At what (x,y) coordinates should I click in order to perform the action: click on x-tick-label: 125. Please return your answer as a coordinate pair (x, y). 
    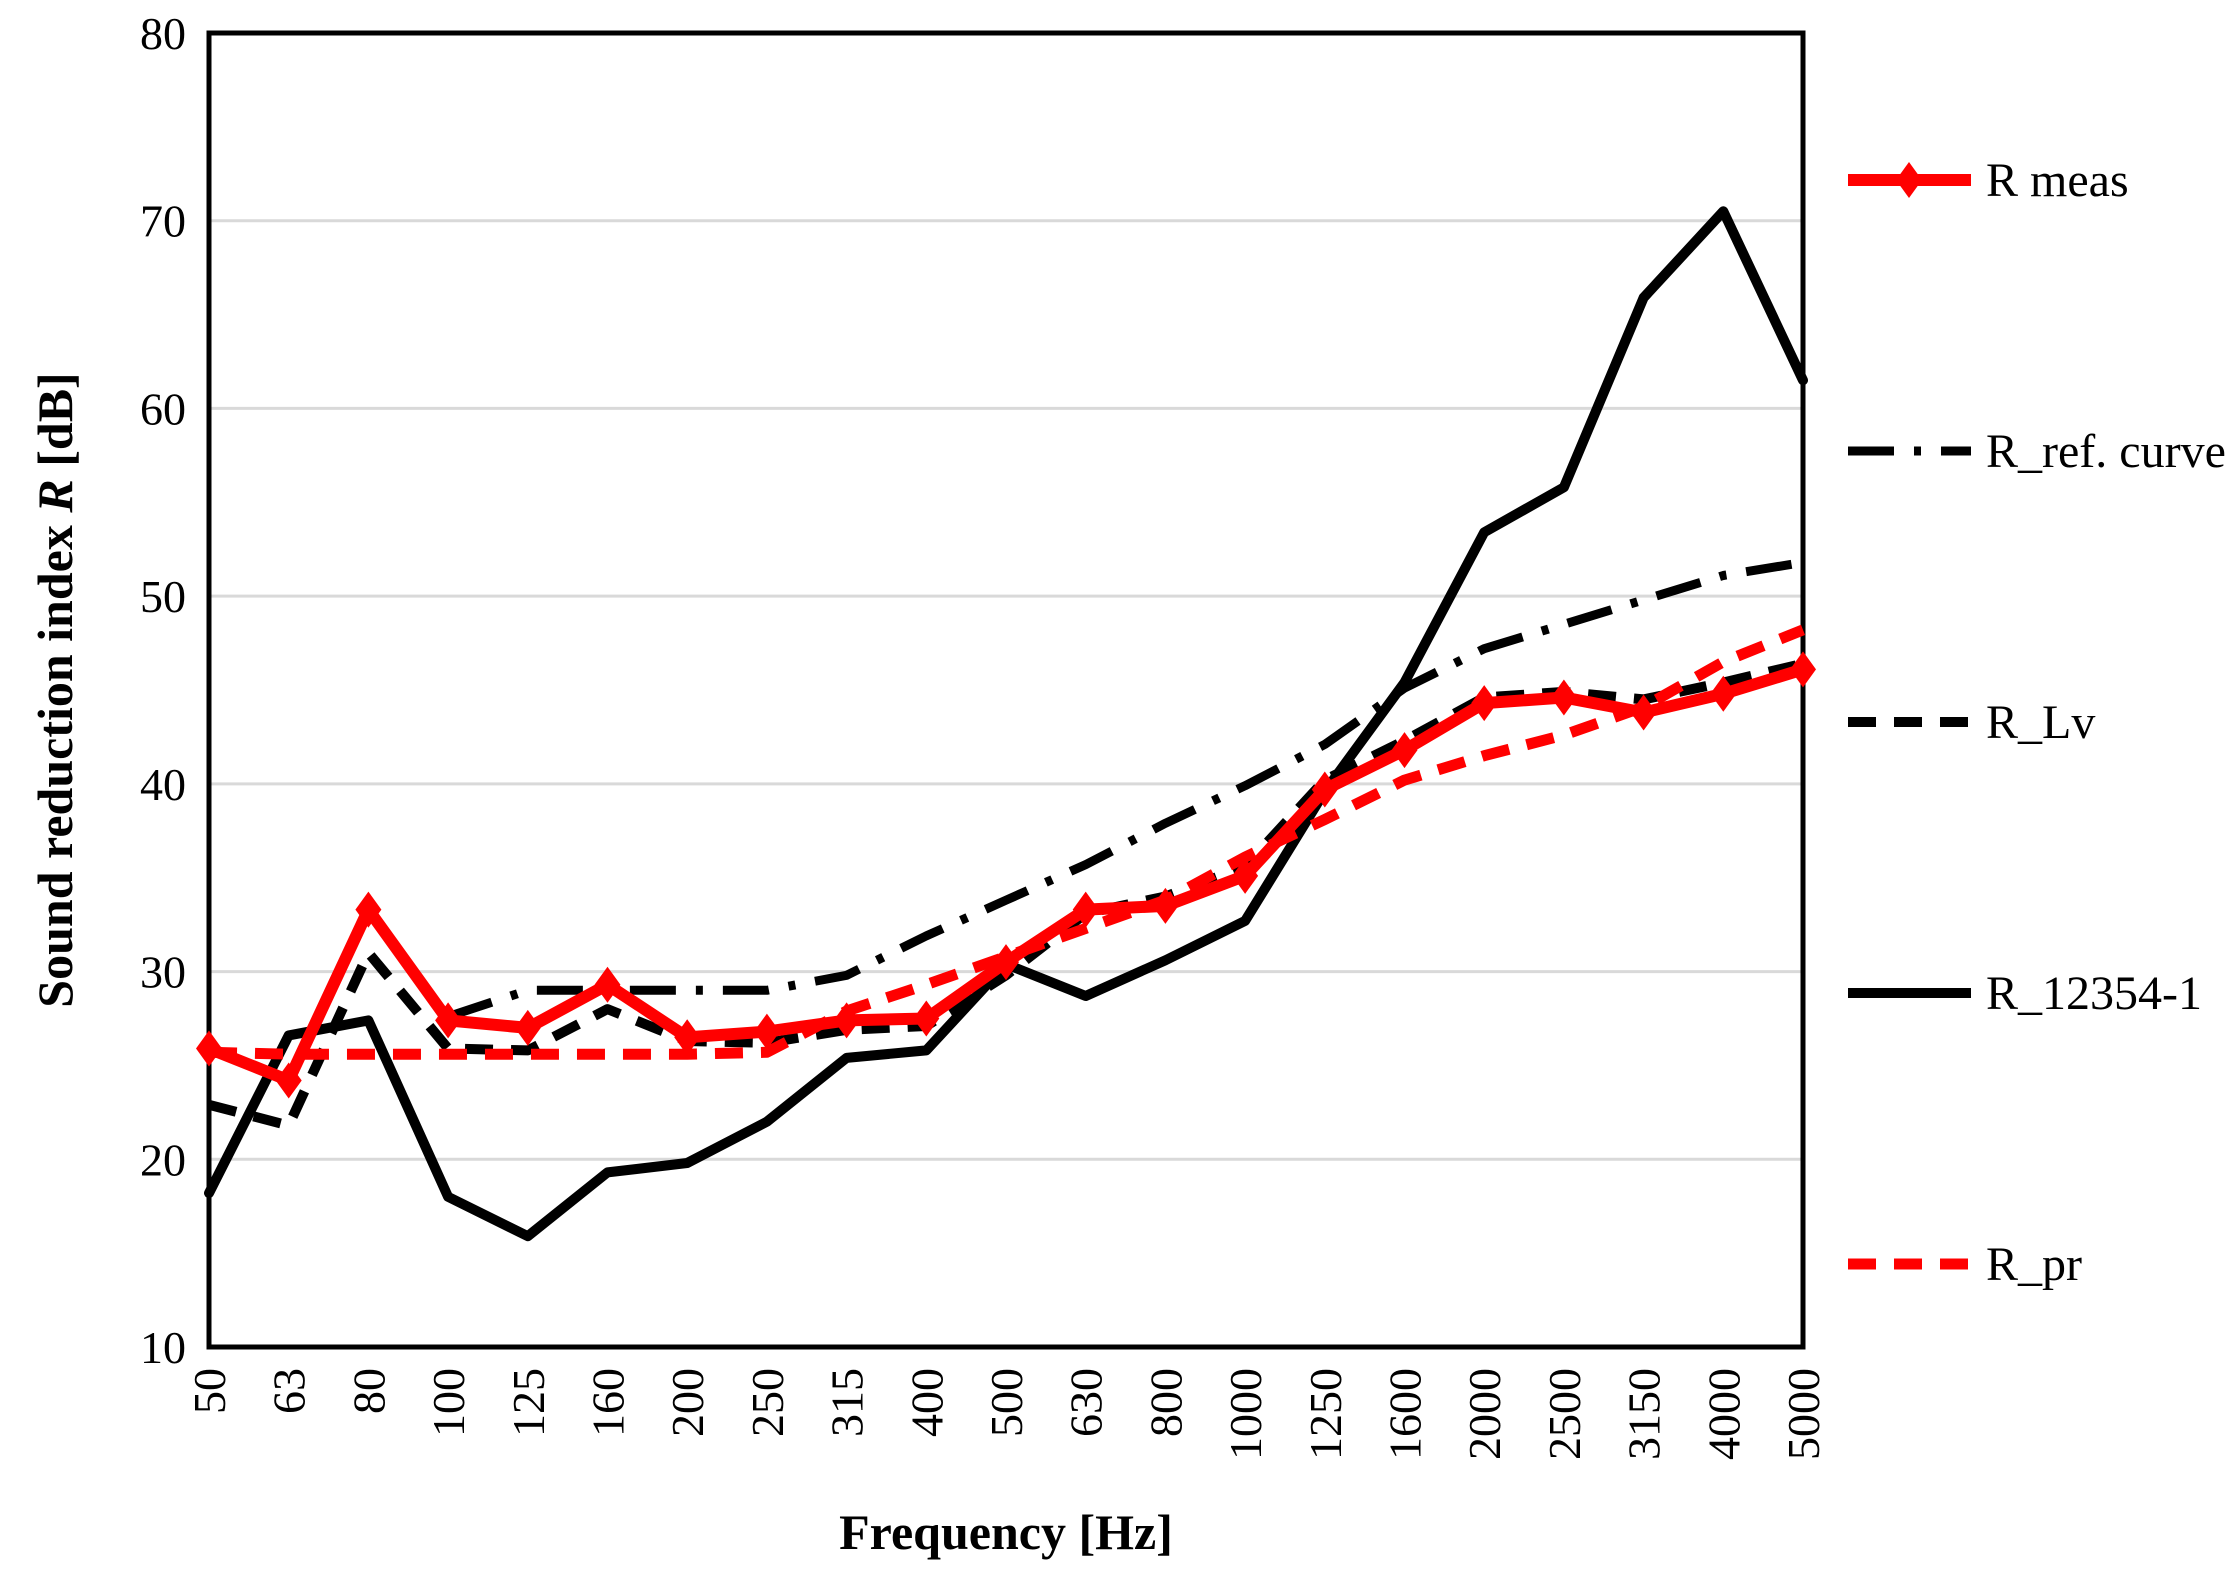
    Looking at the image, I should click on (528, 1402).